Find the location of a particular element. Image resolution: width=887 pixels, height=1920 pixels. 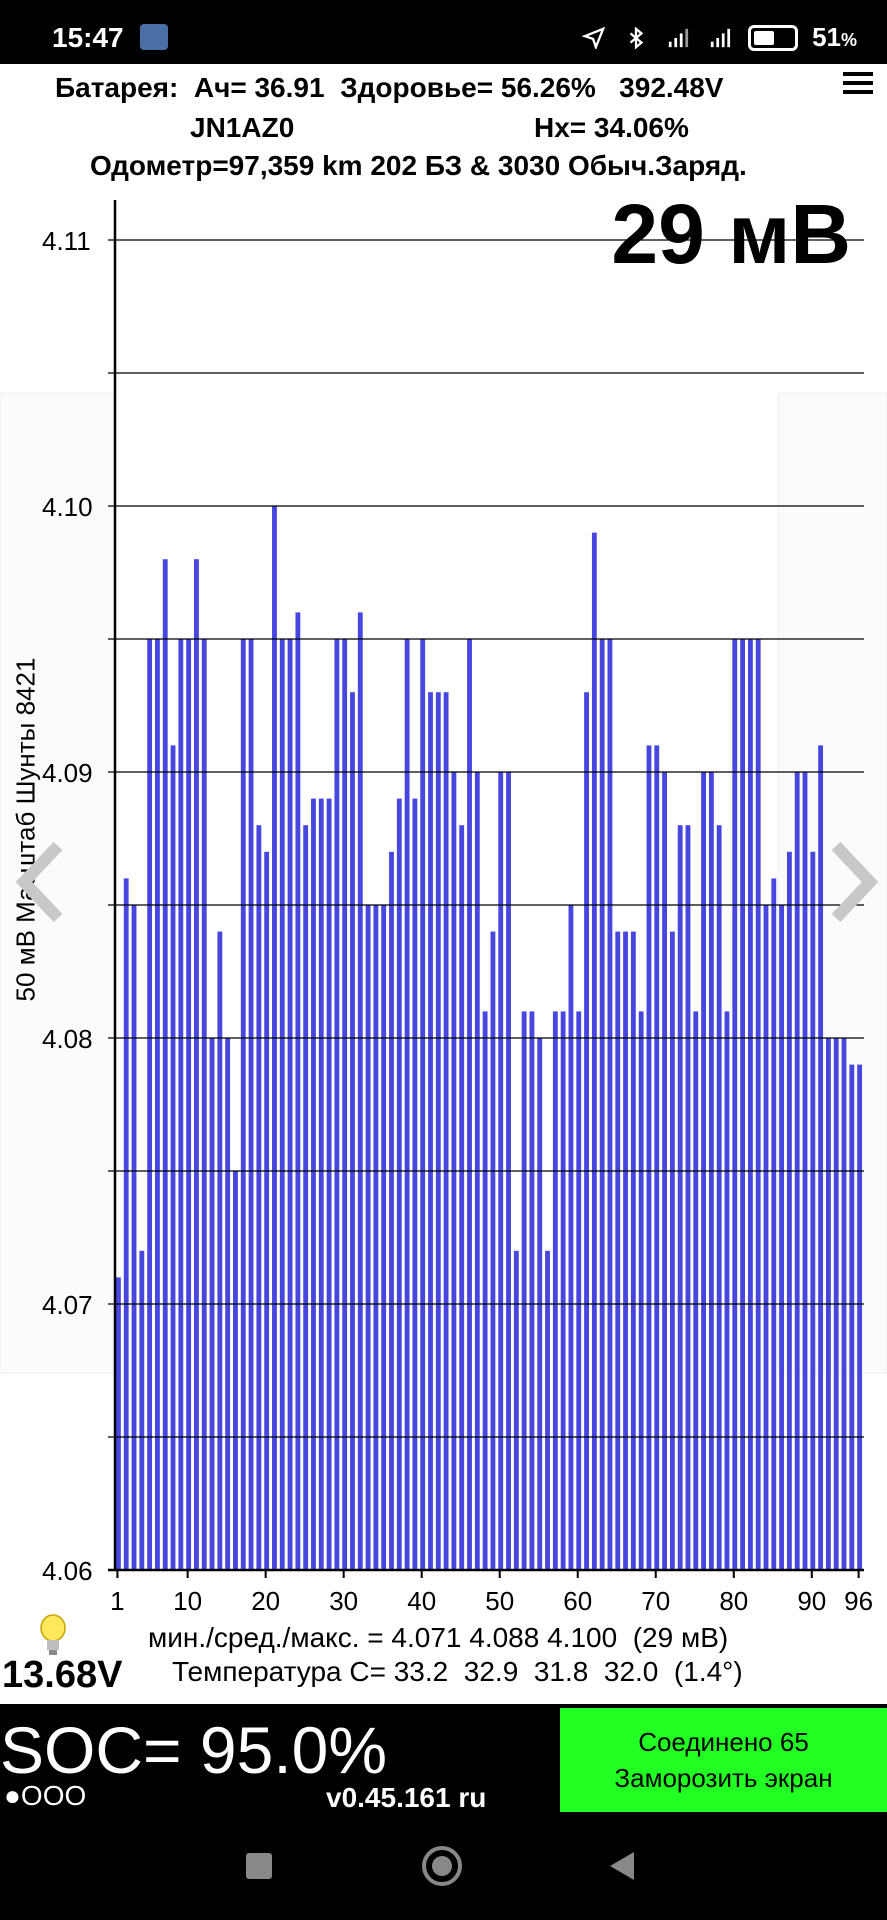

y-tick-label: 4.10 is located at coordinates (67, 507).